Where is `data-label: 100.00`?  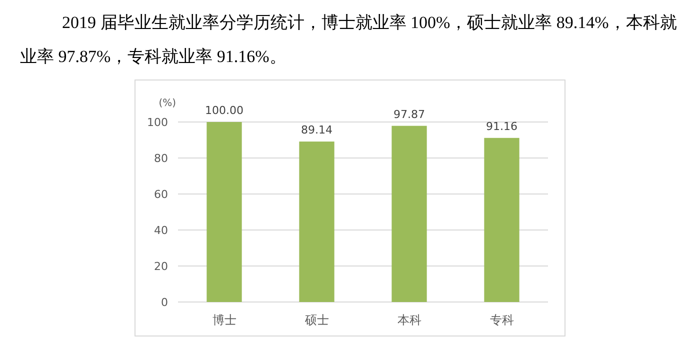
data-label: 100.00 is located at coordinates (224, 110).